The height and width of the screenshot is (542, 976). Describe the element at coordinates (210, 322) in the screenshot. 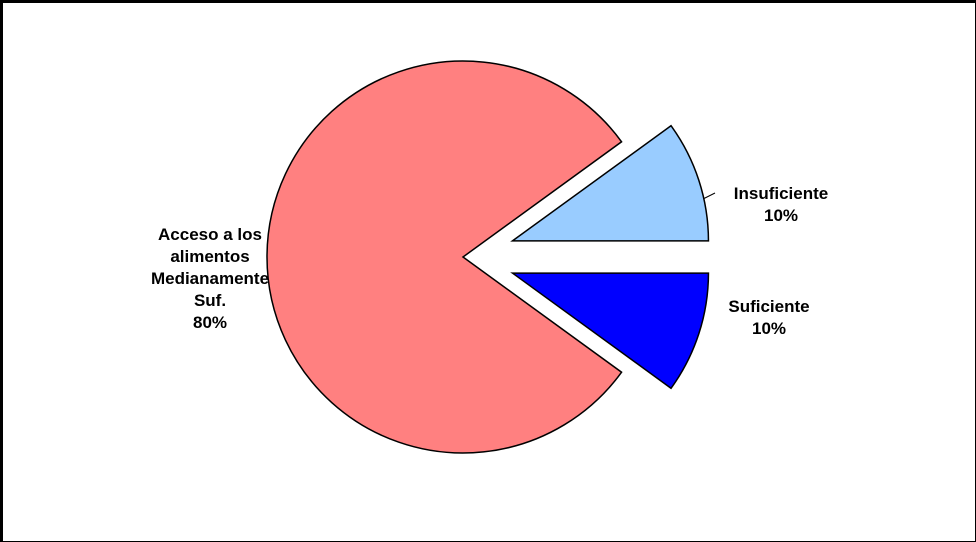

I see `slice-value-label: 80%` at that location.